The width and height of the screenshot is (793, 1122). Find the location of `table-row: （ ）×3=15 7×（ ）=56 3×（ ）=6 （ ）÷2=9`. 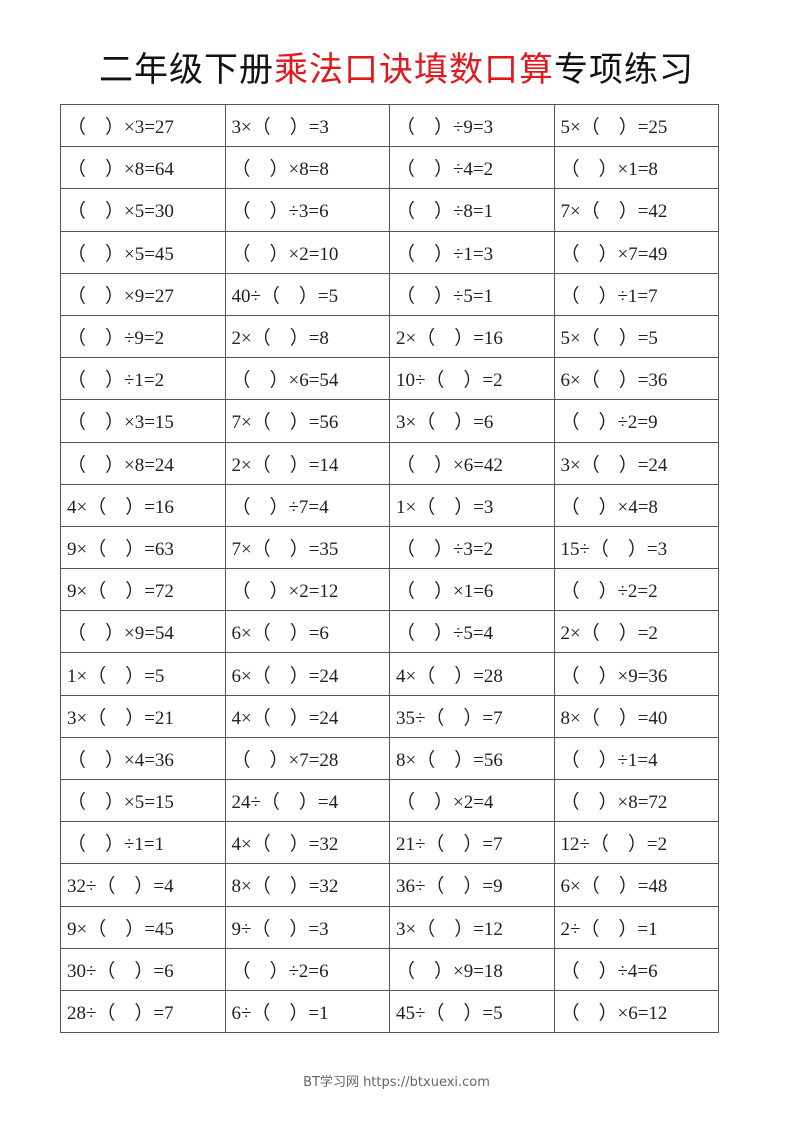

table-row: （ ）×3=15 7×（ ）=56 3×（ ）=6 （ ）÷2=9 is located at coordinates (389, 421).